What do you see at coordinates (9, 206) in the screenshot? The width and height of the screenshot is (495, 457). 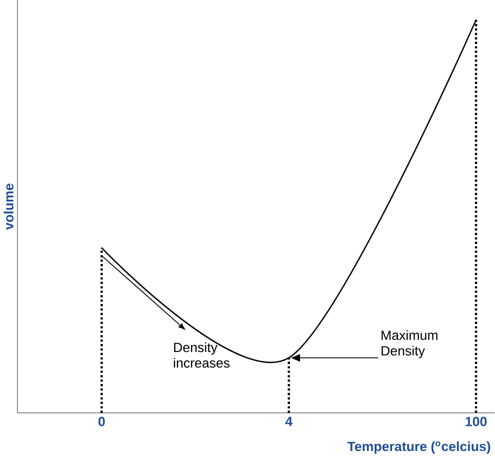 I see `y-axis-title: volume` at bounding box center [9, 206].